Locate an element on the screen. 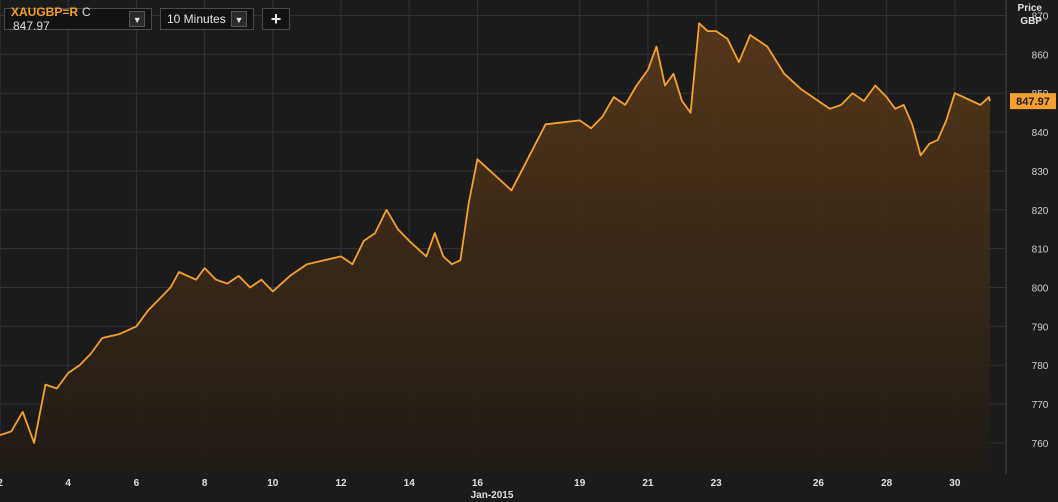 The width and height of the screenshot is (1058, 502). y-tick-label: 810 is located at coordinates (1040, 250).